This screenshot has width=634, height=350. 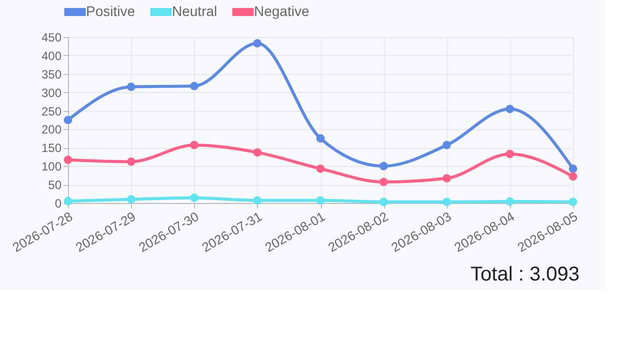 I want to click on y-tick-label: 200, so click(x=51, y=129).